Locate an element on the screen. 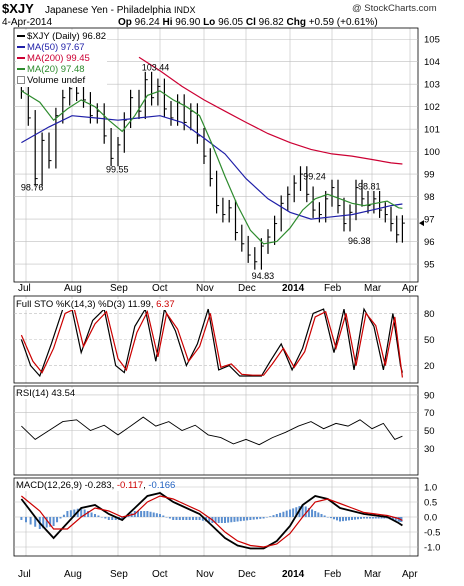 The width and height of the screenshot is (464, 586). op-value: 96.24 is located at coordinates (147, 22).